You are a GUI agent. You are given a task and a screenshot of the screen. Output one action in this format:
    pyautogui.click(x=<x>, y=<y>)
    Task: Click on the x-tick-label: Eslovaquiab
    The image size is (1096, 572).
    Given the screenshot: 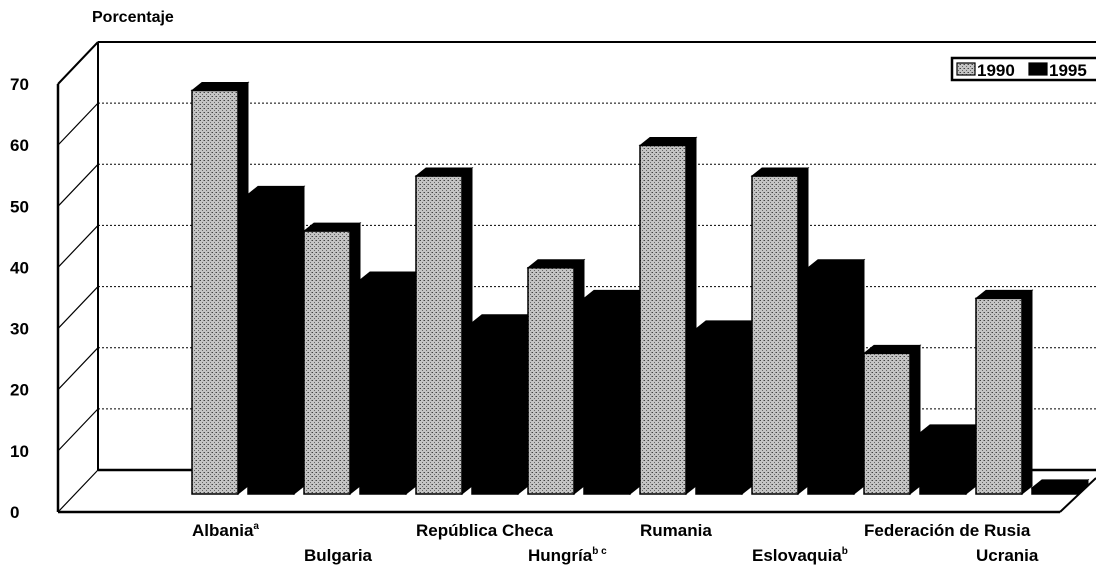 What is the action you would take?
    pyautogui.click(x=800, y=555)
    